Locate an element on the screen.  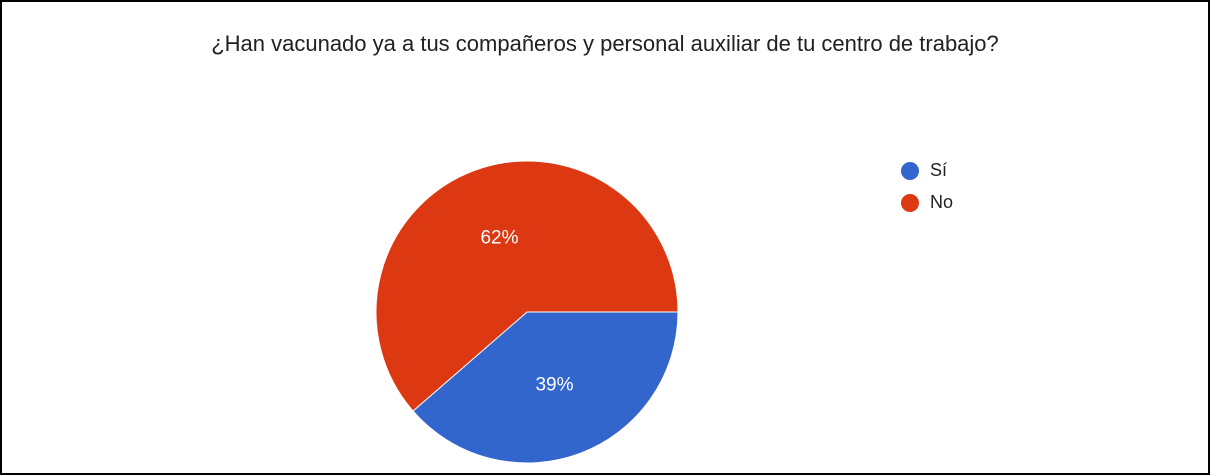
slice-label: 62% is located at coordinates (499, 237).